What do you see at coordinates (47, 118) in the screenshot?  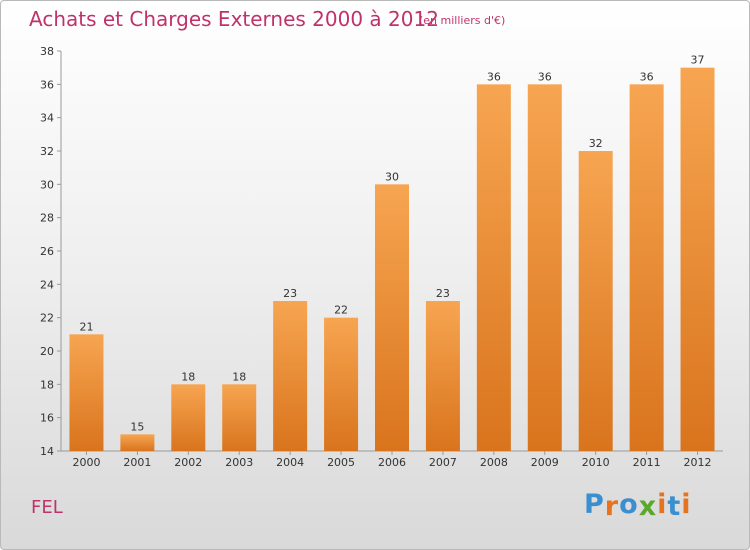 I see `y-tick-label: 34` at bounding box center [47, 118].